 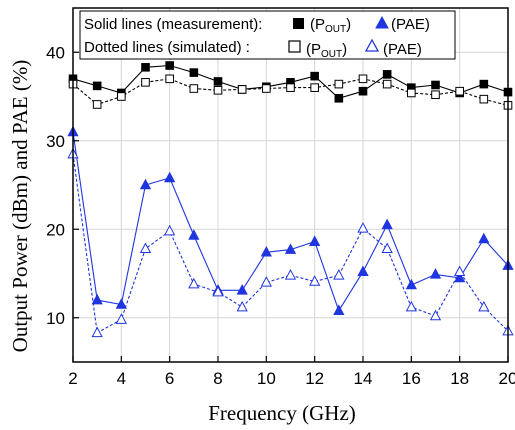 I want to click on legend-pae-sim-marker, so click(x=372, y=45).